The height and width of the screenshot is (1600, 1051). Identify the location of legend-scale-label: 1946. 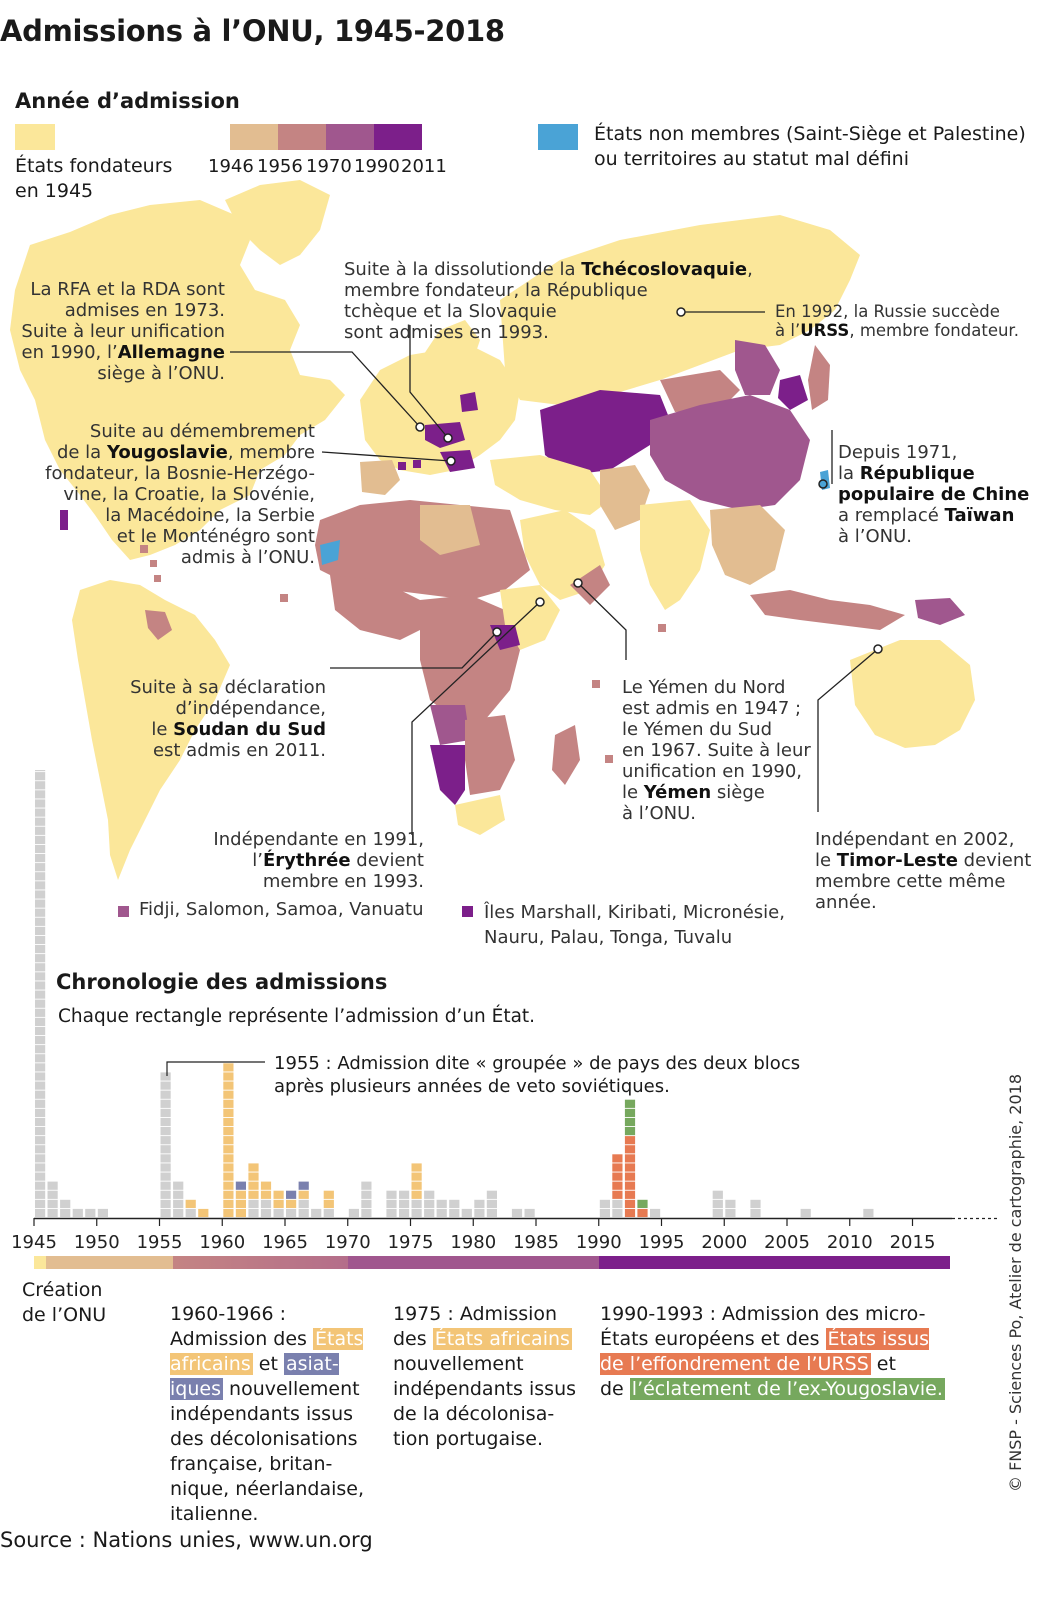
(231, 166).